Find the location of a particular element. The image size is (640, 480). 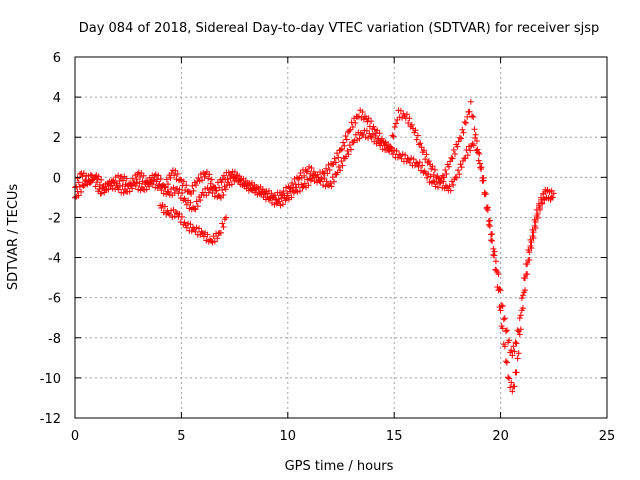

y-tick-label: -6 is located at coordinates (54, 299).